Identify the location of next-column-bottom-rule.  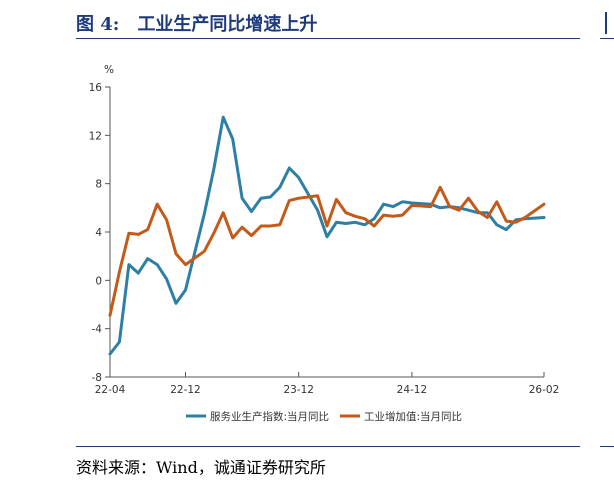
(607, 446).